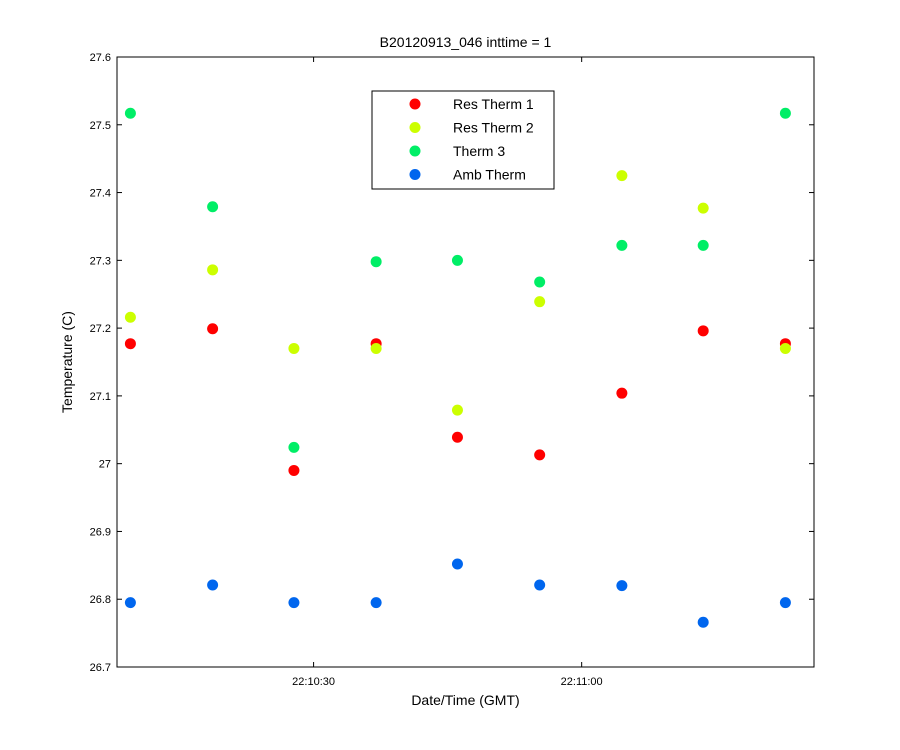  Describe the element at coordinates (100, 397) in the screenshot. I see `y-tick-label: 27.1` at that location.